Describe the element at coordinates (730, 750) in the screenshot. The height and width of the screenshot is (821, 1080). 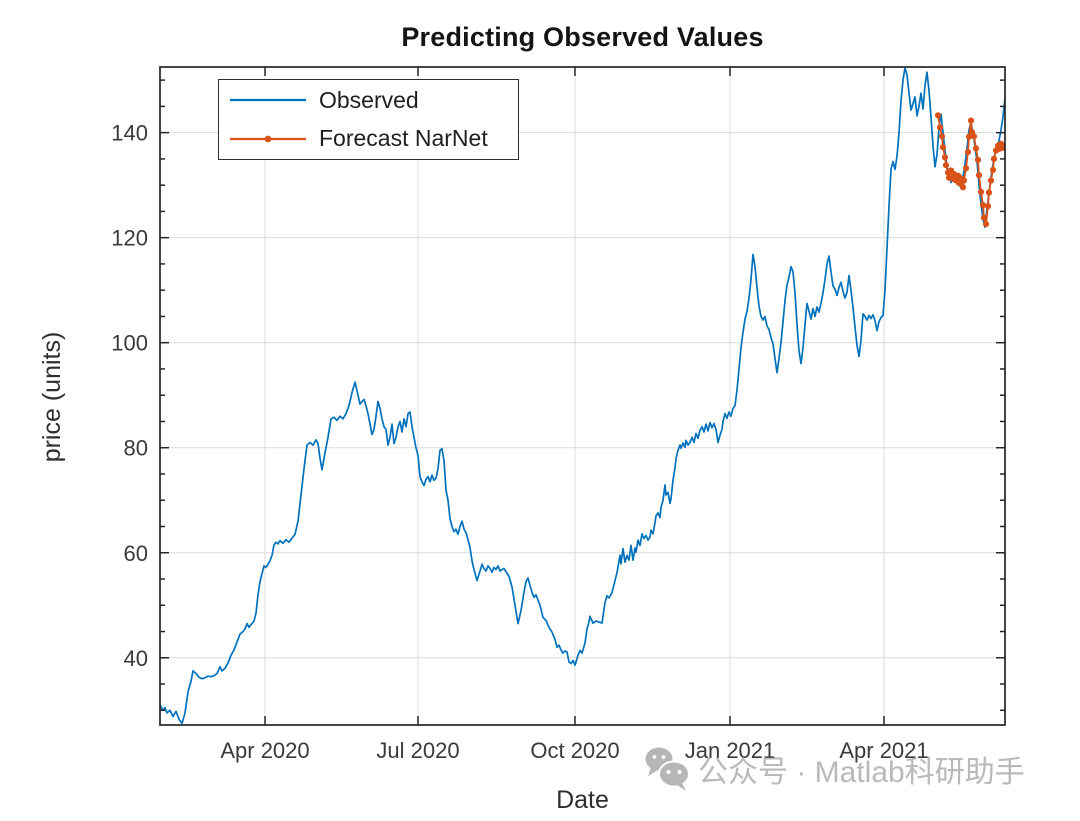
I see `svg-text: Jan 2021` at that location.